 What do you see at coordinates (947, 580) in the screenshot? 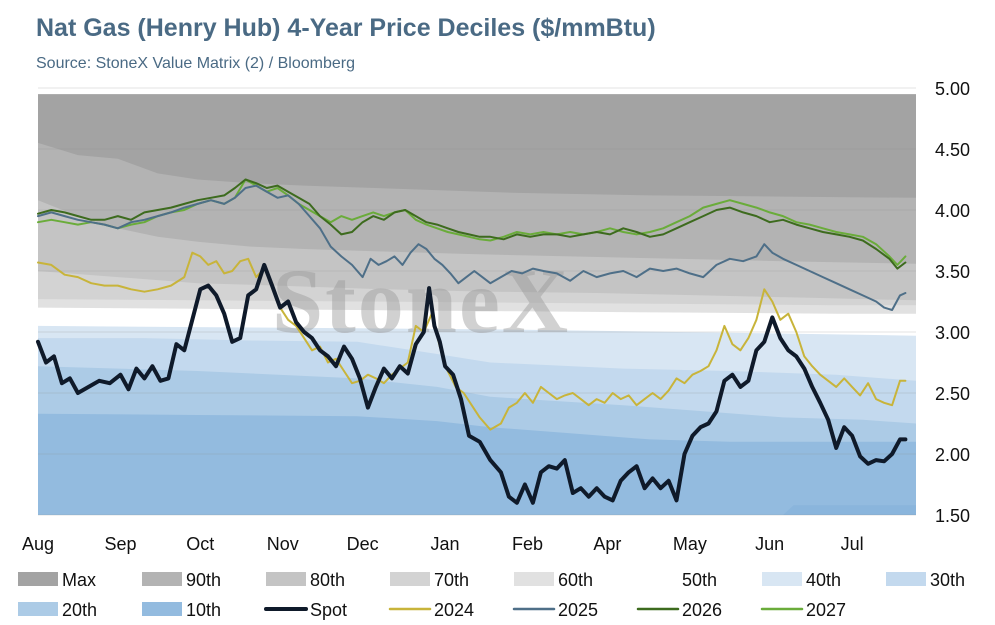
I see `legend-label: 30th` at bounding box center [947, 580].